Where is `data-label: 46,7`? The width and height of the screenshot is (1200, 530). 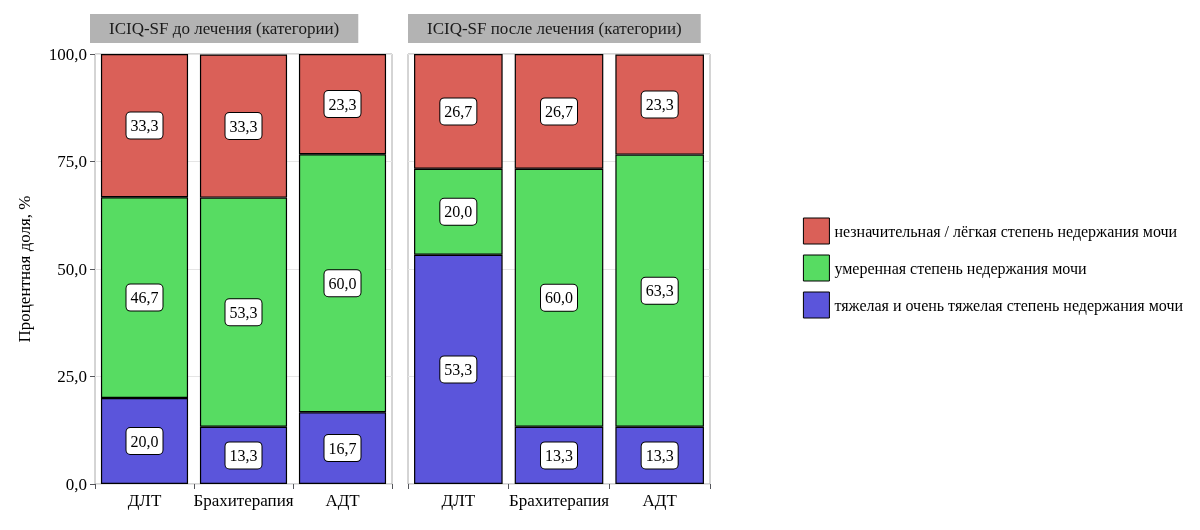 data-label: 46,7 is located at coordinates (144, 298).